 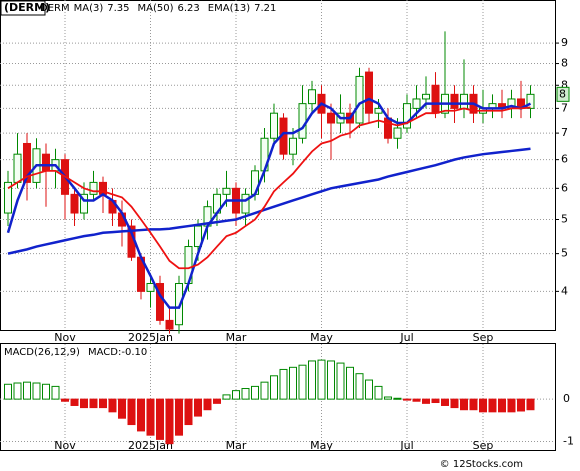 I want to click on ticker-box, so click(x=23, y=8).